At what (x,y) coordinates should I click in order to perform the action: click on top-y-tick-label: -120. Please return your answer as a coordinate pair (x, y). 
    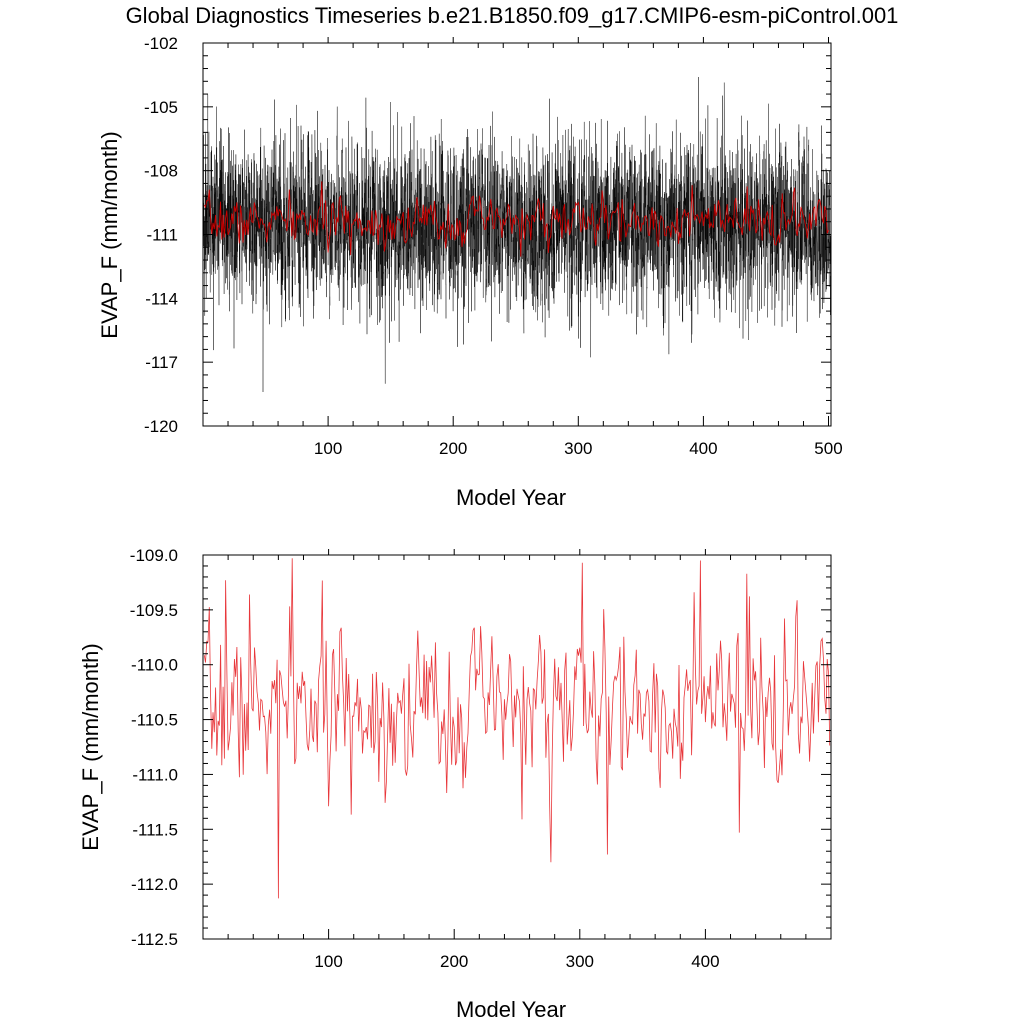
    Looking at the image, I should click on (161, 426).